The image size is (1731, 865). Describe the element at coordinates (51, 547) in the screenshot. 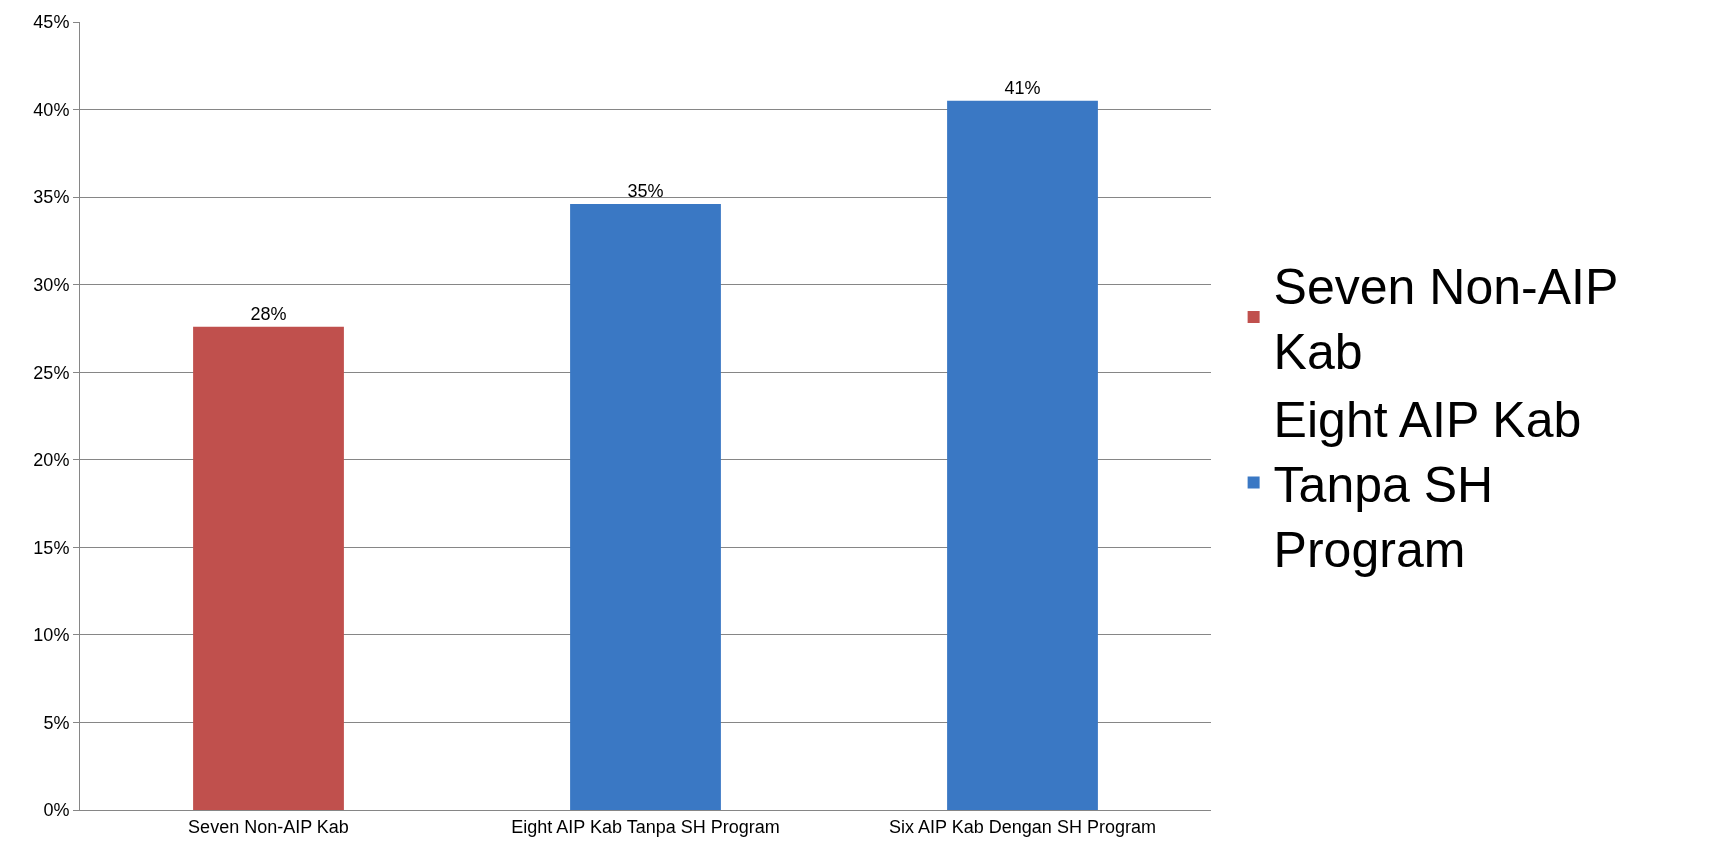

I see `y-tick-label: 15%` at that location.